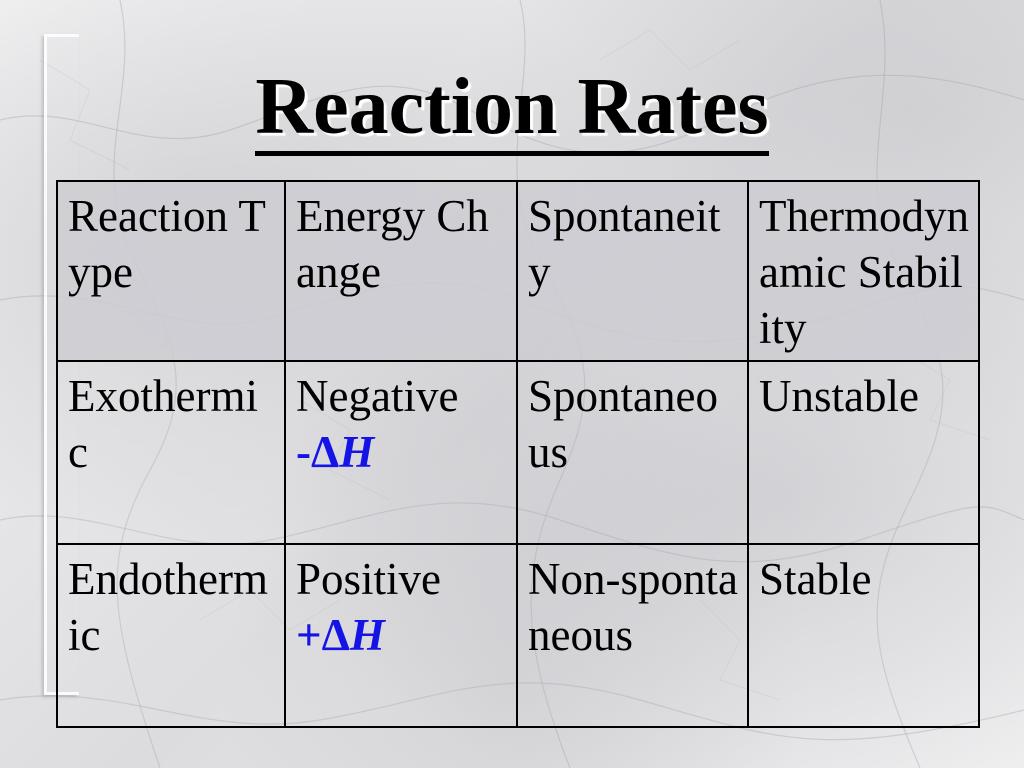  Describe the element at coordinates (377, 396) in the screenshot. I see `energy-change-text: Negative` at that location.